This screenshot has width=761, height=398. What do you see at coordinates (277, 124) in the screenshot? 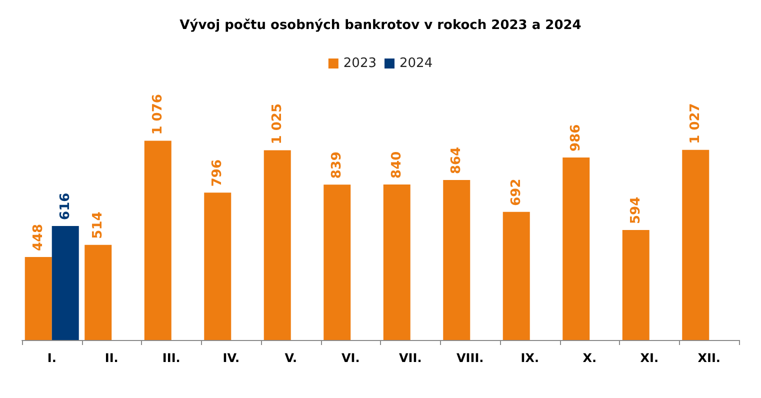
I see `data-label: 1 025` at bounding box center [277, 124].